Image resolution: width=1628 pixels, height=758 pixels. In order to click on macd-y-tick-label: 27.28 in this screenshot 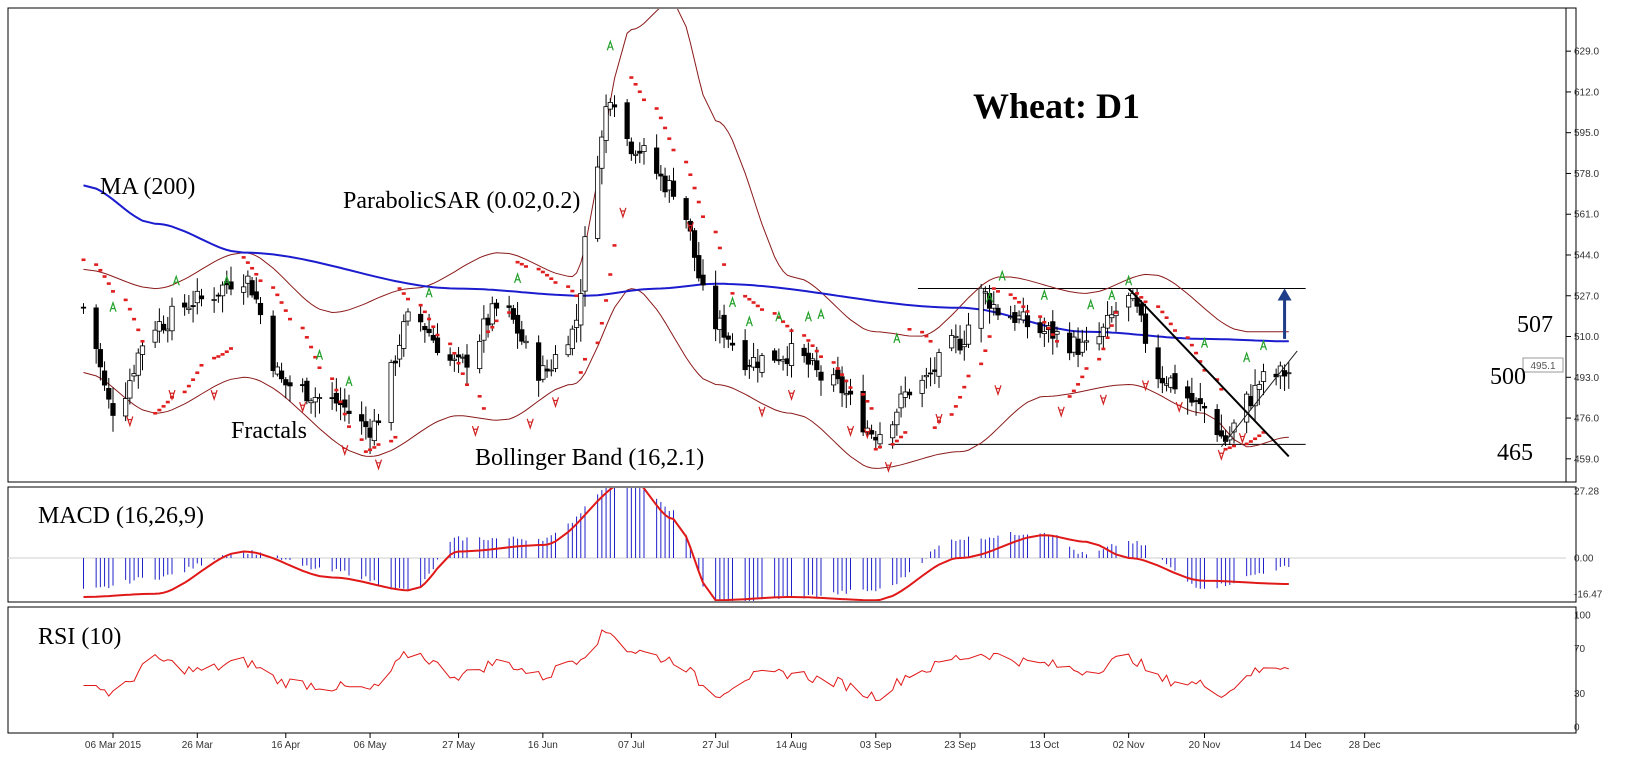, I will do `click(1586, 492)`.